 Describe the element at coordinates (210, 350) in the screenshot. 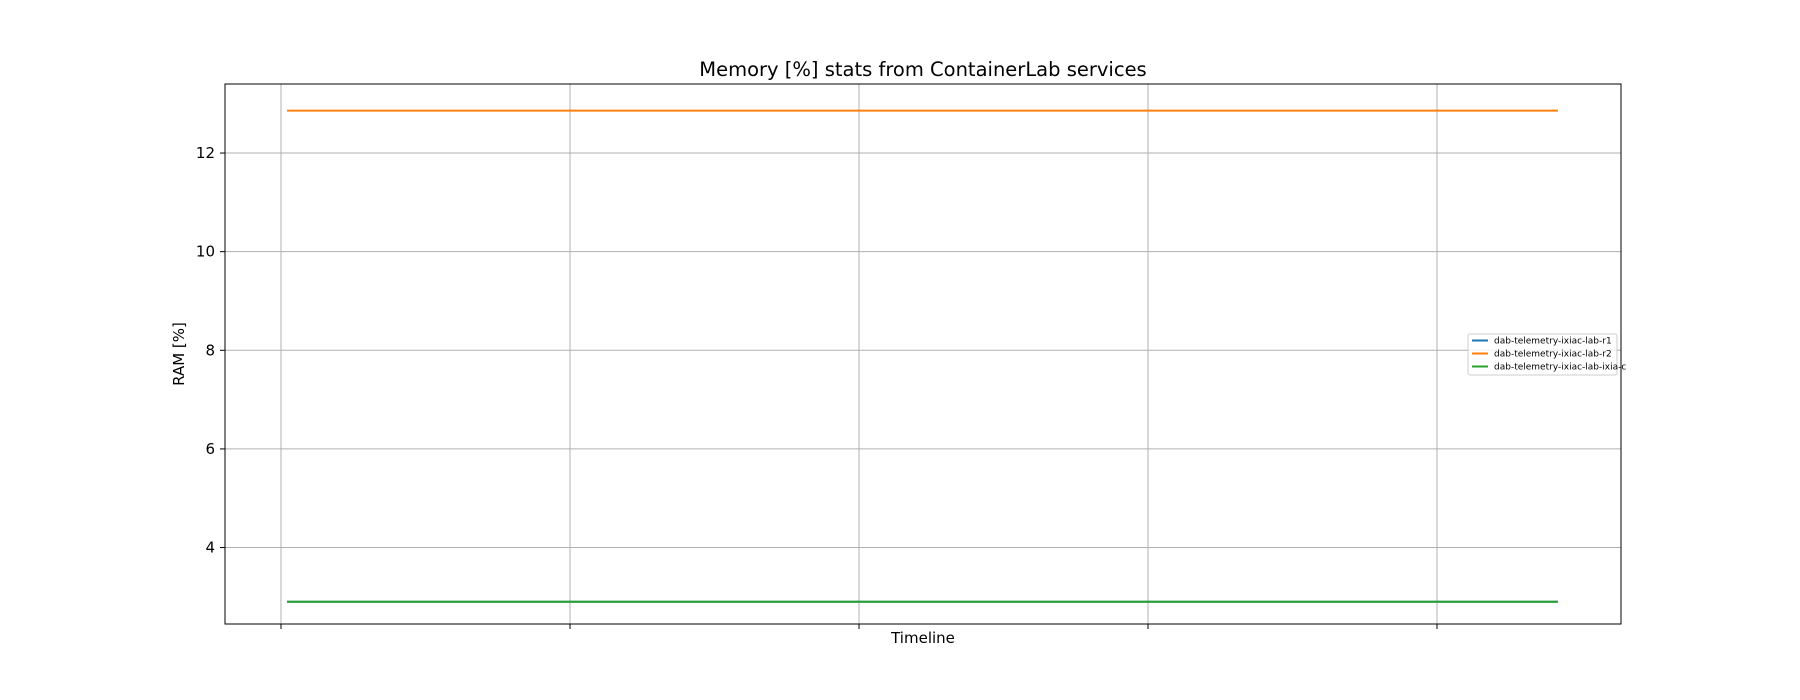

I see `y-tick-label: 8` at that location.